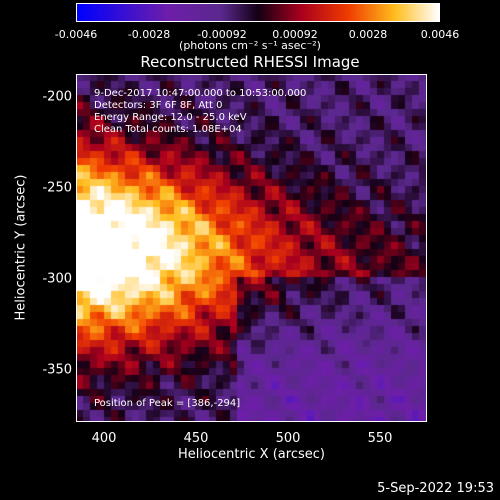  What do you see at coordinates (167, 403) in the screenshot?
I see `annotation-peak: Position of Peak = [386,-294]` at bounding box center [167, 403].